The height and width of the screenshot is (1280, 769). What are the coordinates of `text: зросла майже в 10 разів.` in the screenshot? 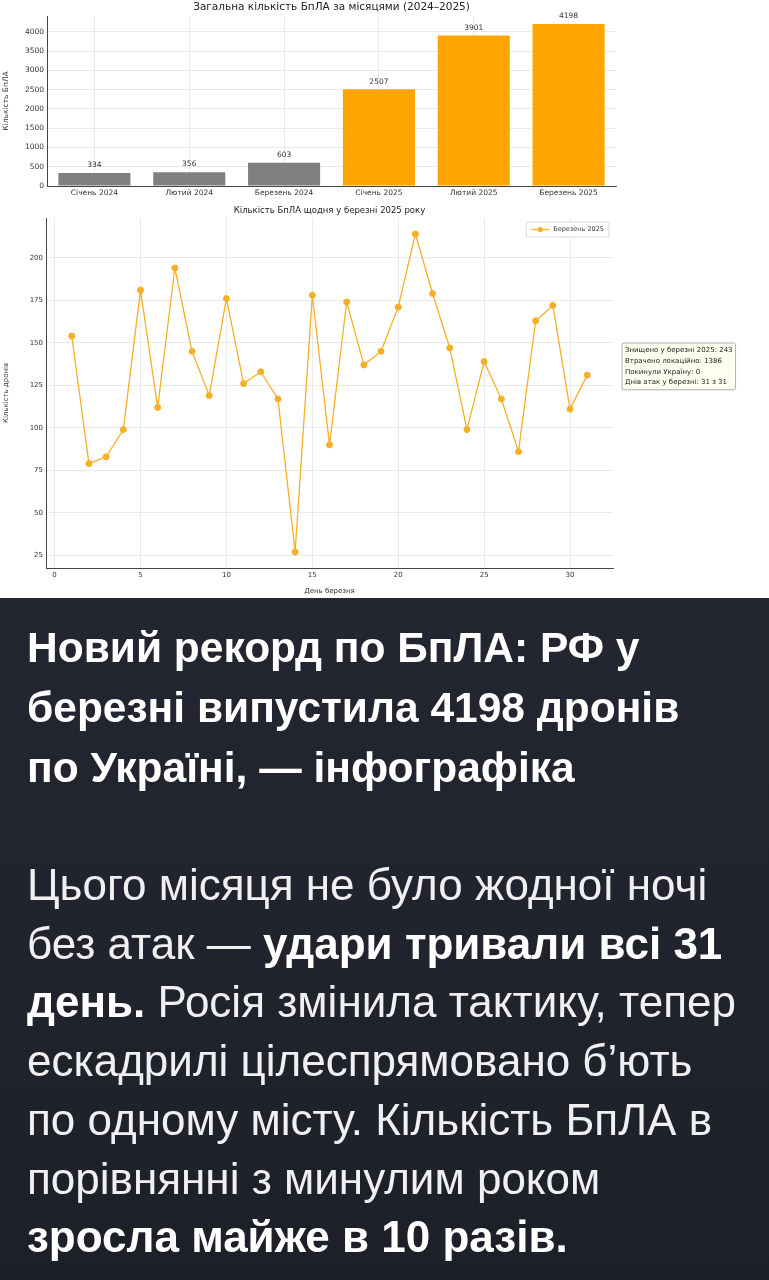 It's located at (297, 1237).